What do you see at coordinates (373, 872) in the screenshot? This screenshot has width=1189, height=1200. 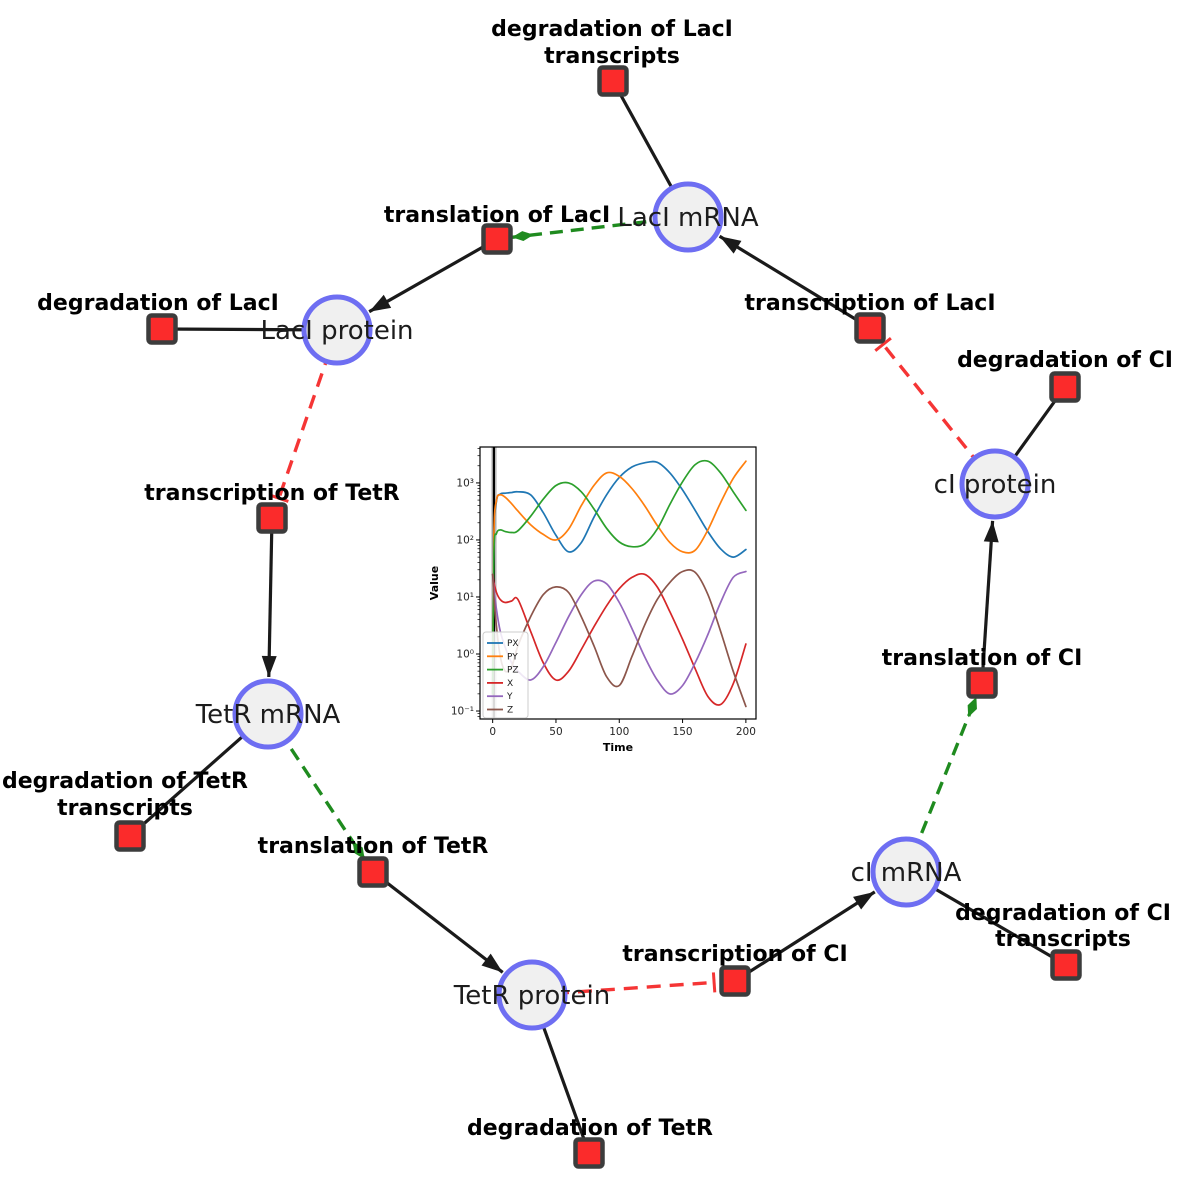 I see `reaction-node-translation-tetr` at bounding box center [373, 872].